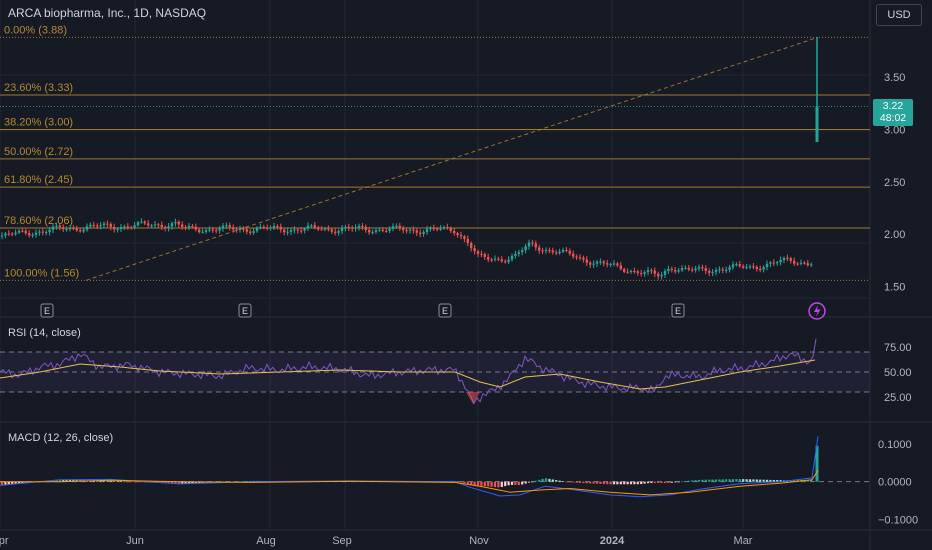 This screenshot has width=932, height=550. What do you see at coordinates (376, 541) in the screenshot?
I see `time-axis: Apr Jun Aug Sep Nov 2024 Mar` at bounding box center [376, 541].